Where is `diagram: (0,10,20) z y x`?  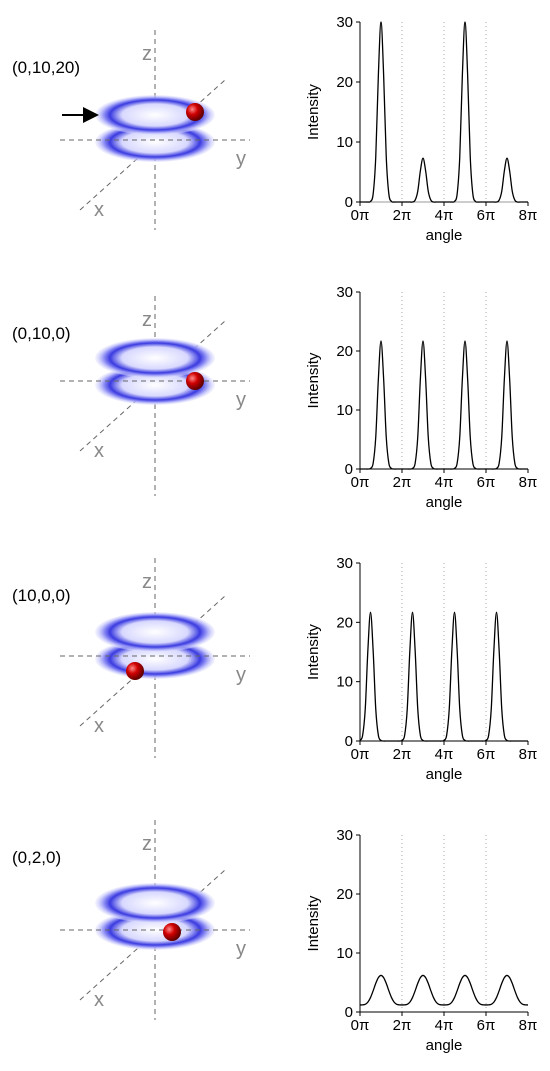 diagram: (0,10,20) z y x is located at coordinates (131, 130).